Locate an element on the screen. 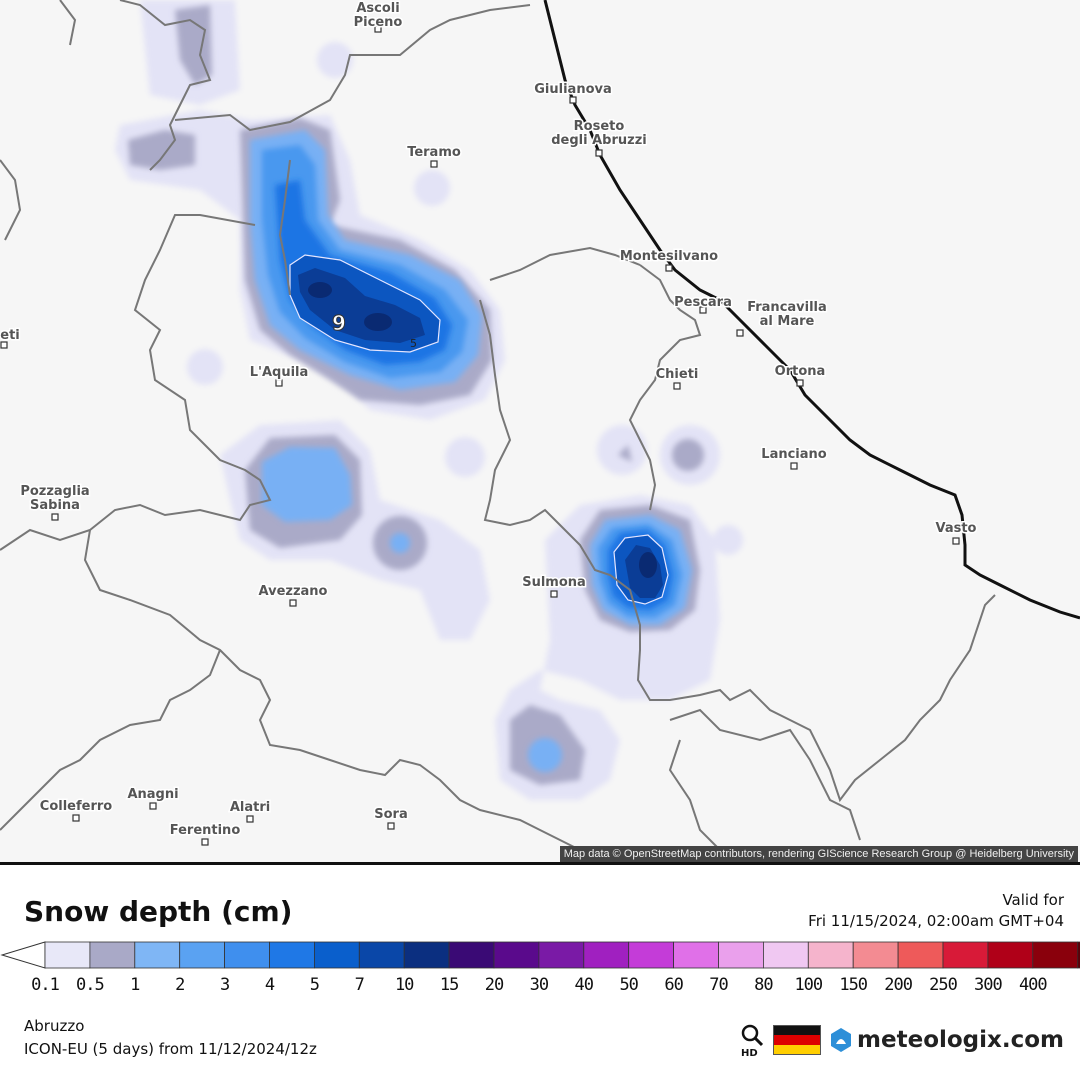 This screenshot has height=1071, width=1080. city-label: eti is located at coordinates (10, 335).